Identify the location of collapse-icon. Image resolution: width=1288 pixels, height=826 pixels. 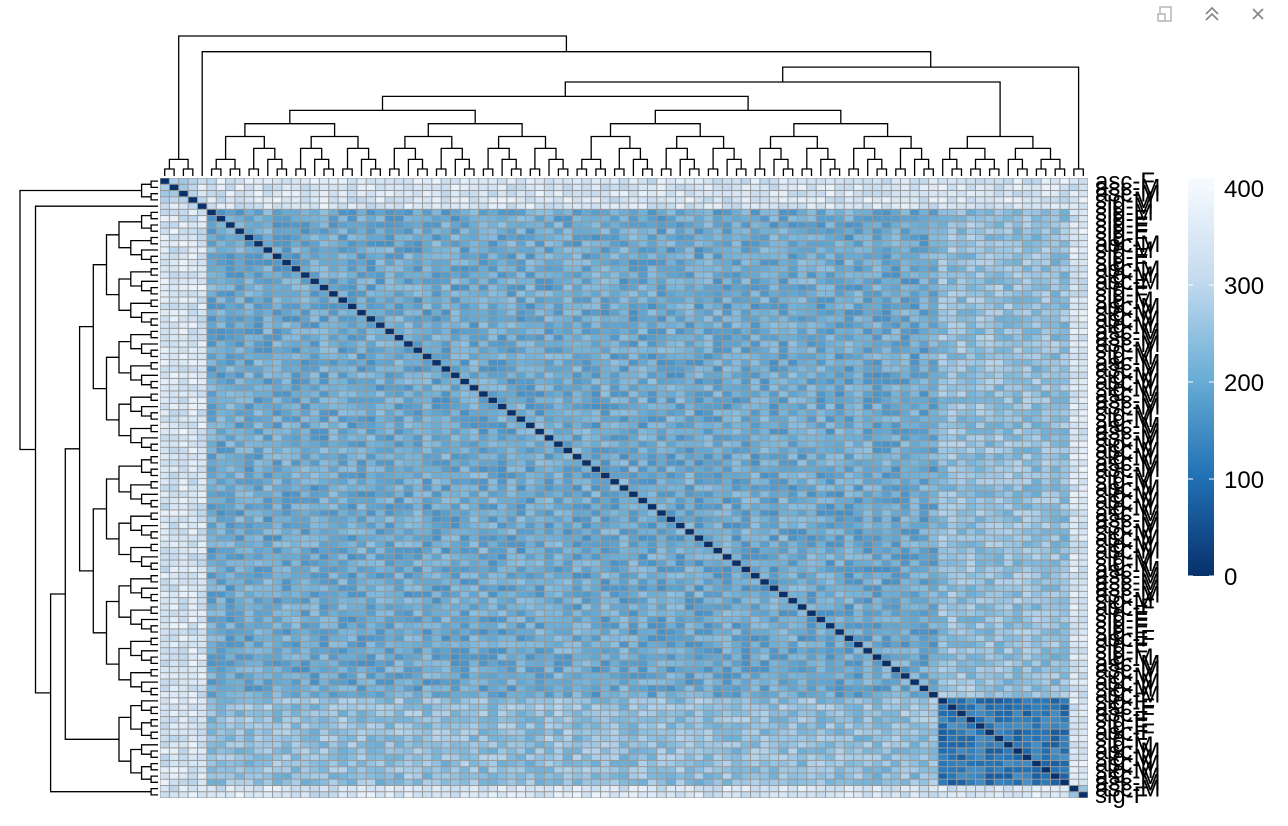
(1212, 14).